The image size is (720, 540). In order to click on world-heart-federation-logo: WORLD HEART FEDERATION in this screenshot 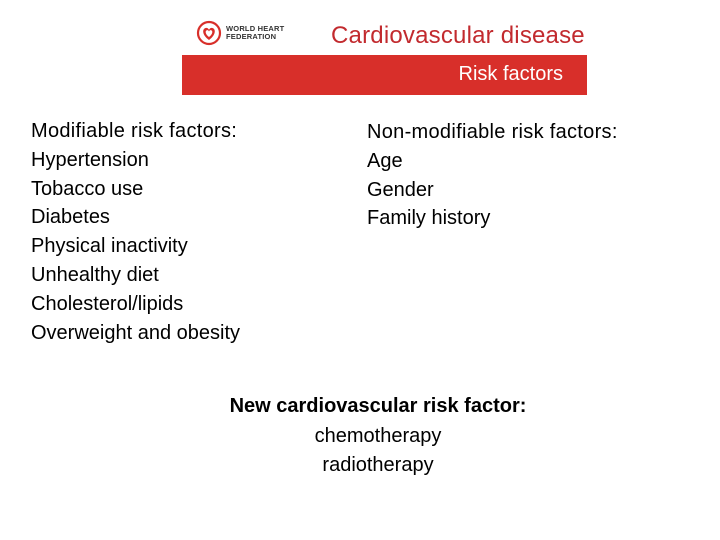, I will do `click(240, 33)`.